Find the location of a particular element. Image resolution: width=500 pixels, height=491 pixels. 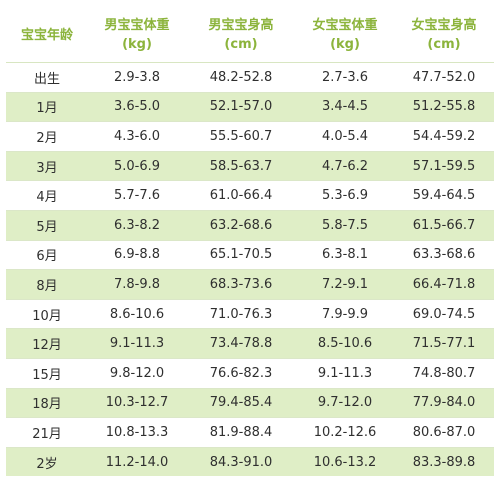

age-cell: 出生 is located at coordinates (47, 77).